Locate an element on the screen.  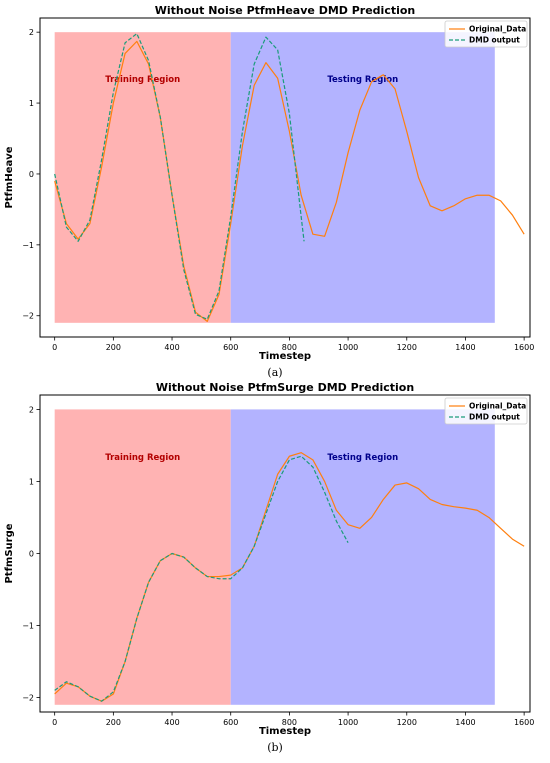
figure-caption: (a) is located at coordinates (274, 372).